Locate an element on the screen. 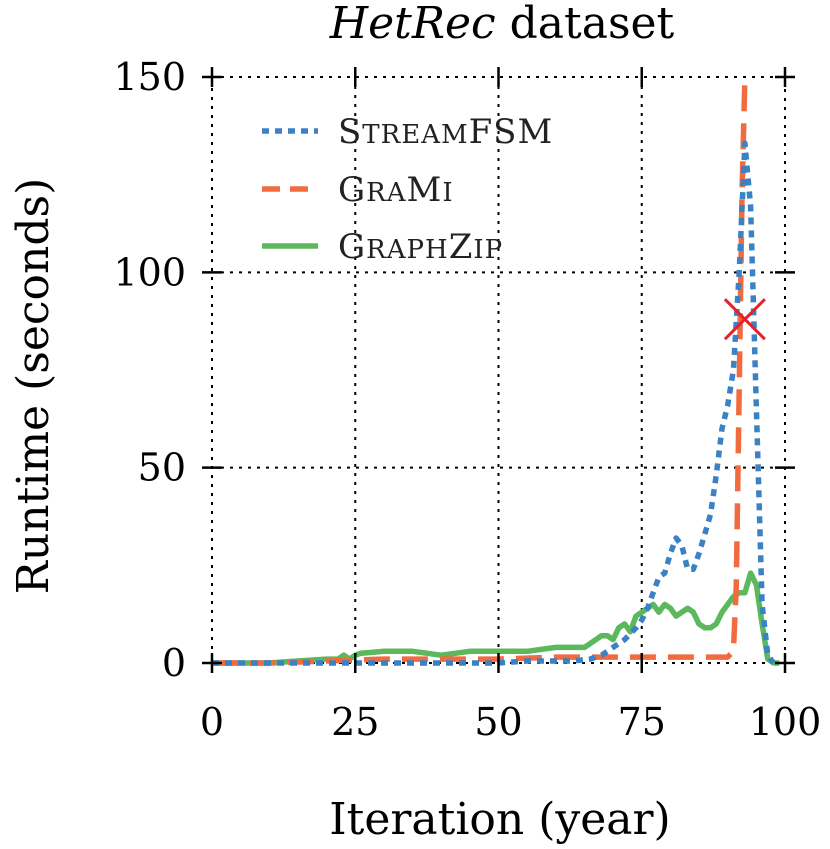 The image size is (830, 849). series-line-graphzip is located at coordinates (496, 618).